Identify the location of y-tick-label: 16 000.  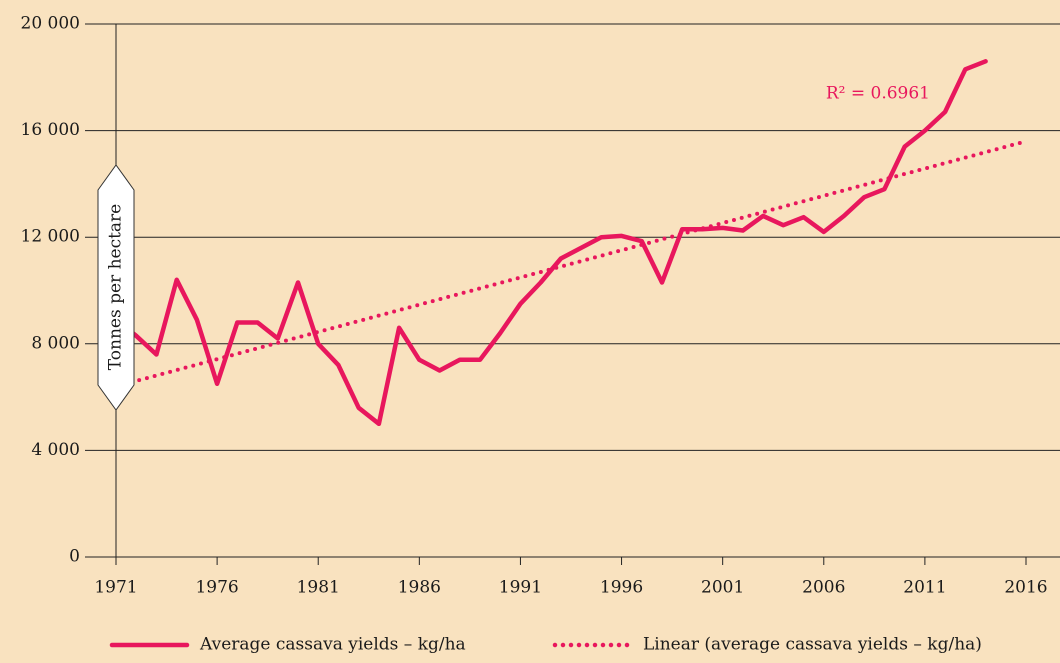
(50, 130).